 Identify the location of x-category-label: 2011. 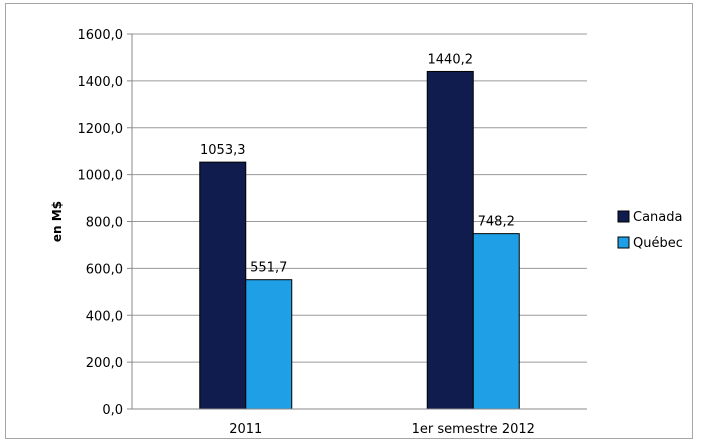
(245, 429).